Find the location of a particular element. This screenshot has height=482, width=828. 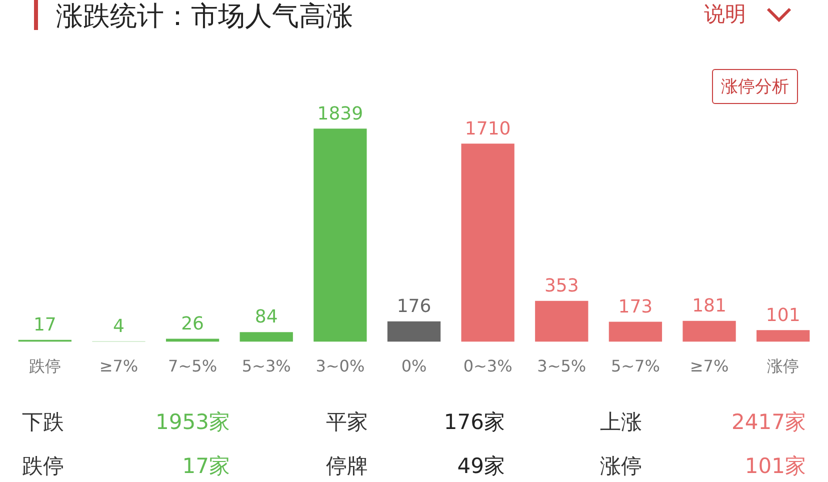

text: 17家 is located at coordinates (206, 466).